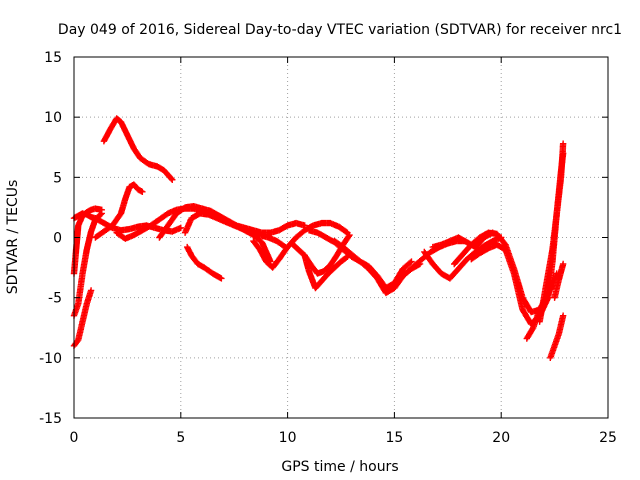 The image size is (640, 480). I want to click on x-tick-labels: 0 5 10 15 20 25, so click(343, 438).